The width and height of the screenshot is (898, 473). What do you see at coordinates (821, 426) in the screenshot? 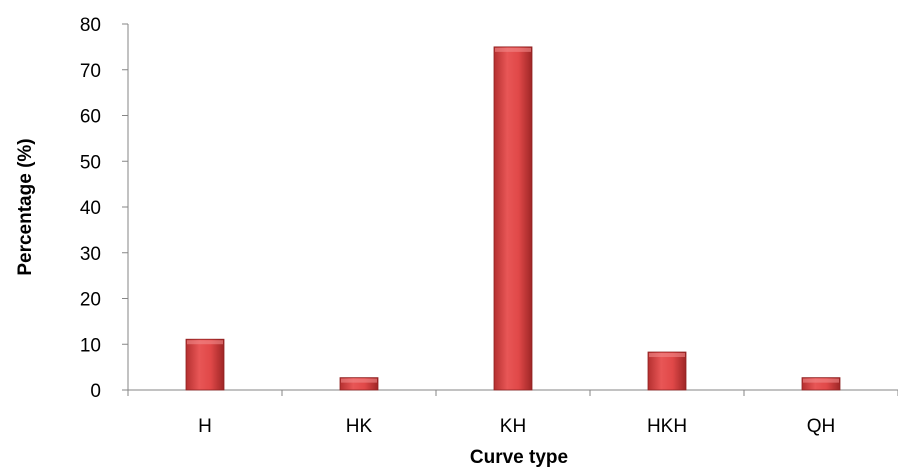
I see `x-tick-label: QH` at bounding box center [821, 426].